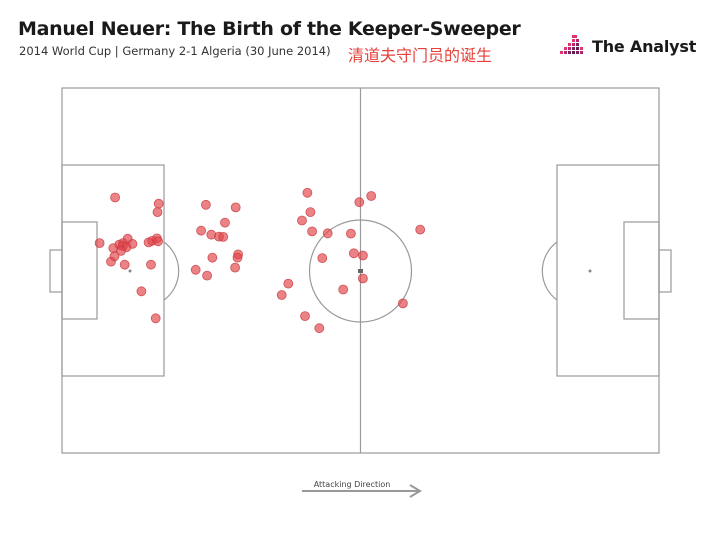 The height and width of the screenshot is (540, 720). I want to click on brand-name: The Analyst, so click(644, 46).